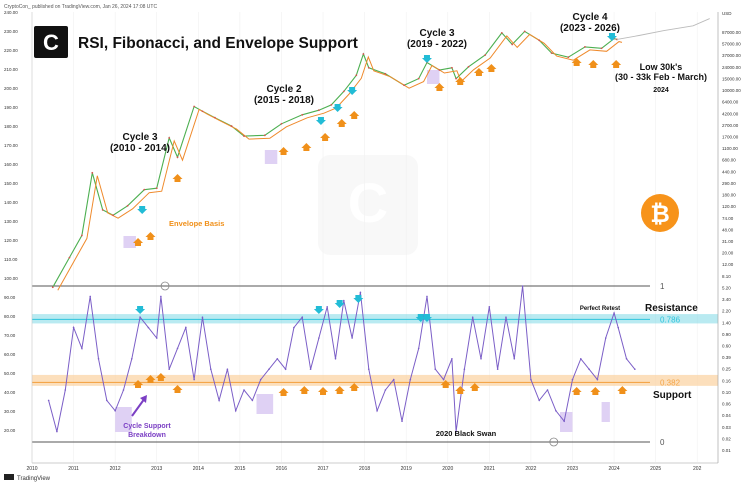  Describe the element at coordinates (730, 125) in the screenshot. I see `y-tick-label: 2700.00` at that location.